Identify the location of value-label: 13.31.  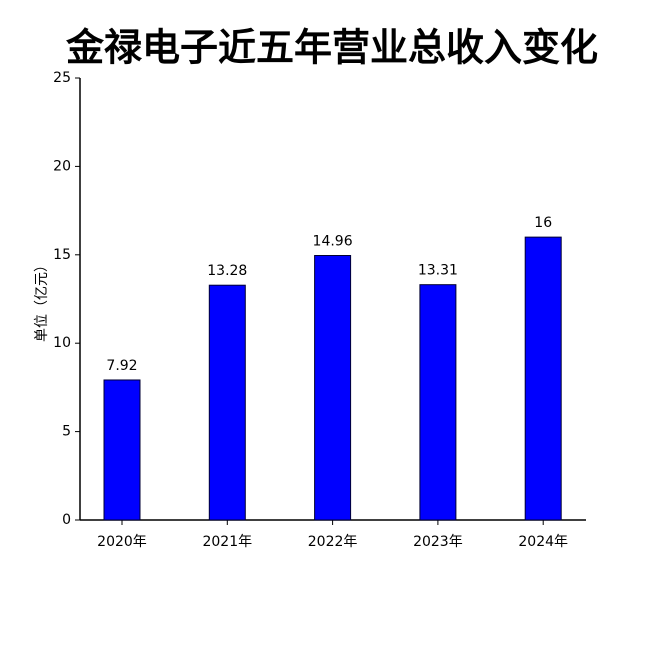
(438, 271).